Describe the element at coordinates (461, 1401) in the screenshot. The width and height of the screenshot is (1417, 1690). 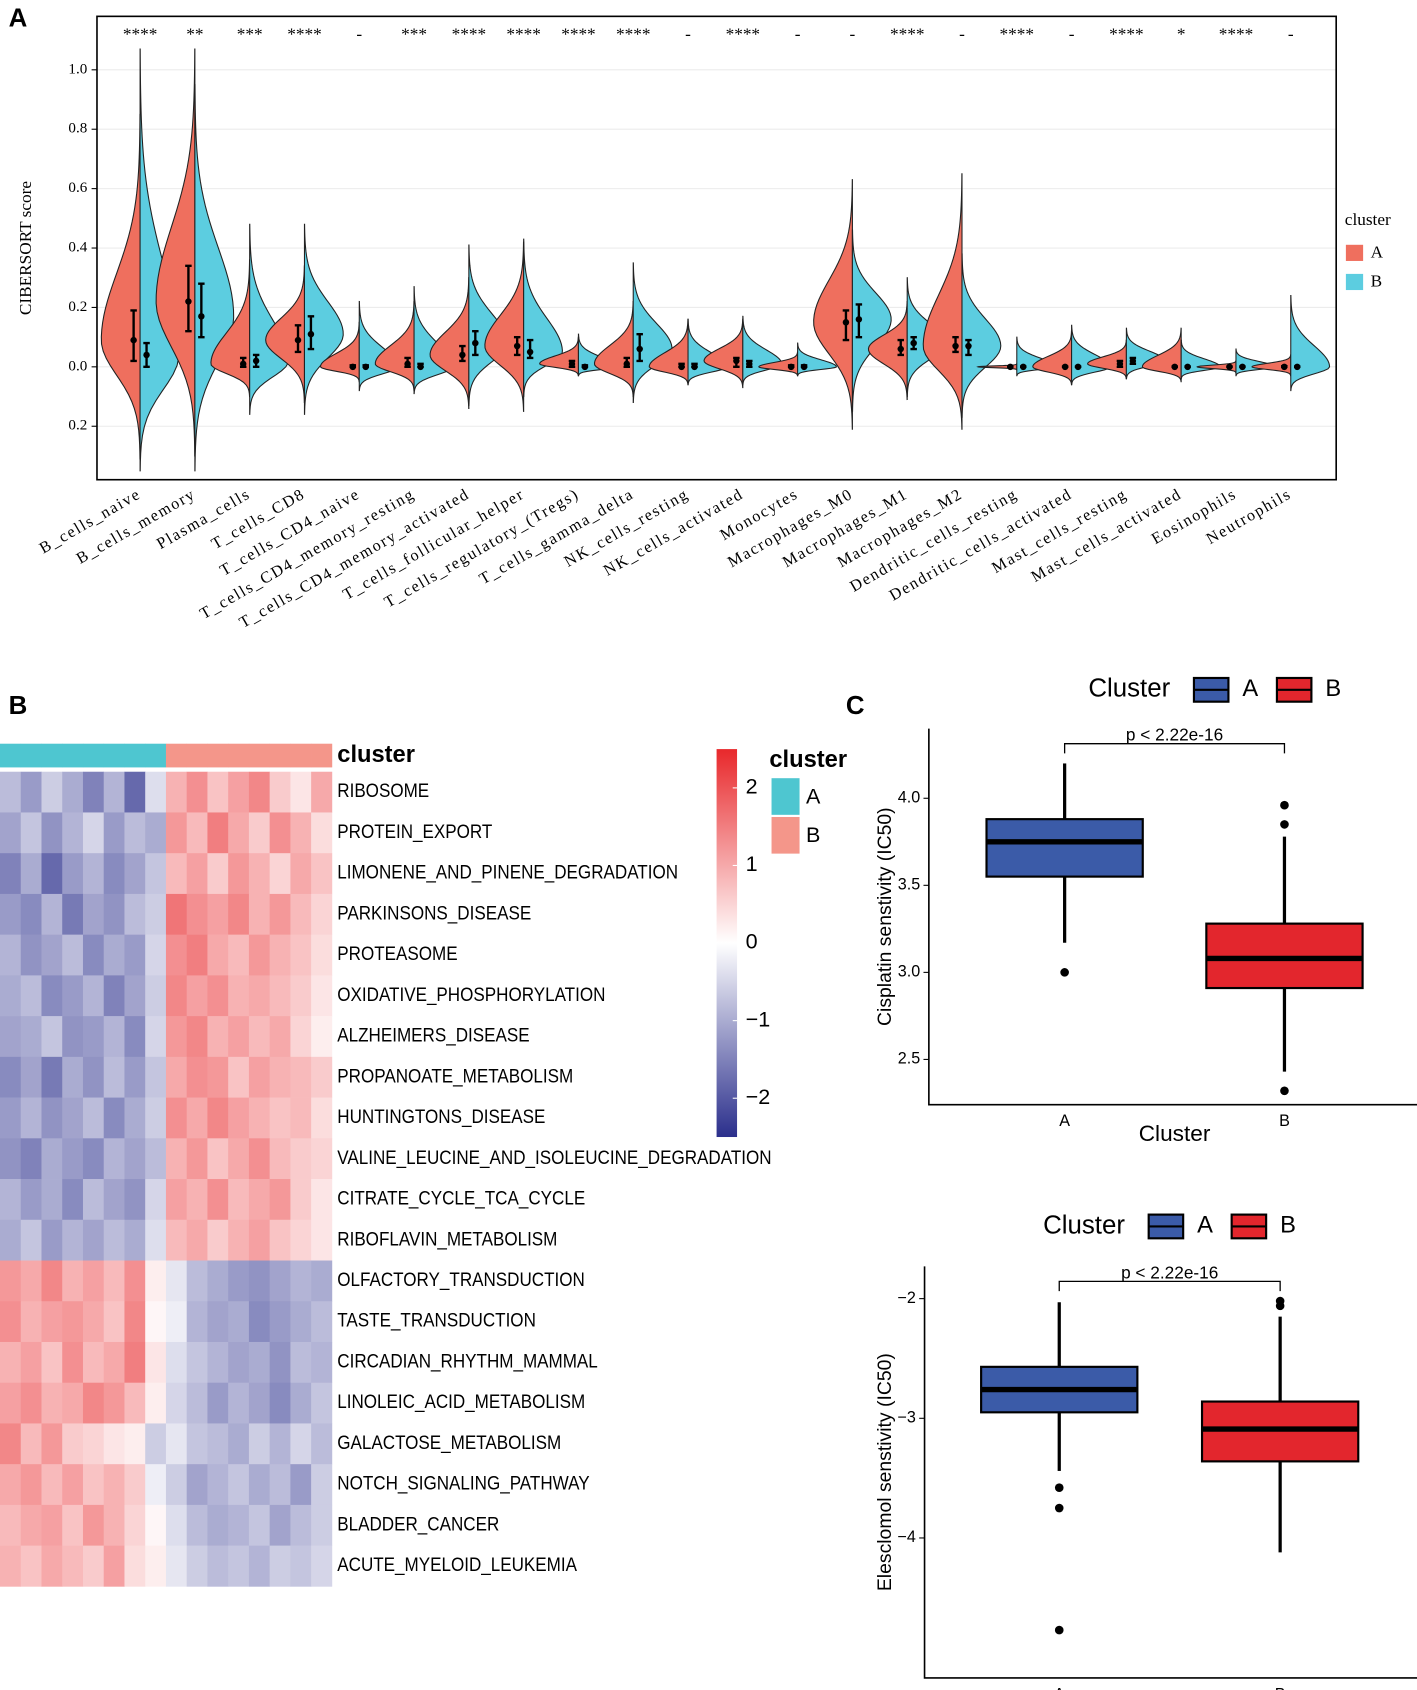
I see `row-label: LINOLEIC_ACID_METABOLISM` at that location.